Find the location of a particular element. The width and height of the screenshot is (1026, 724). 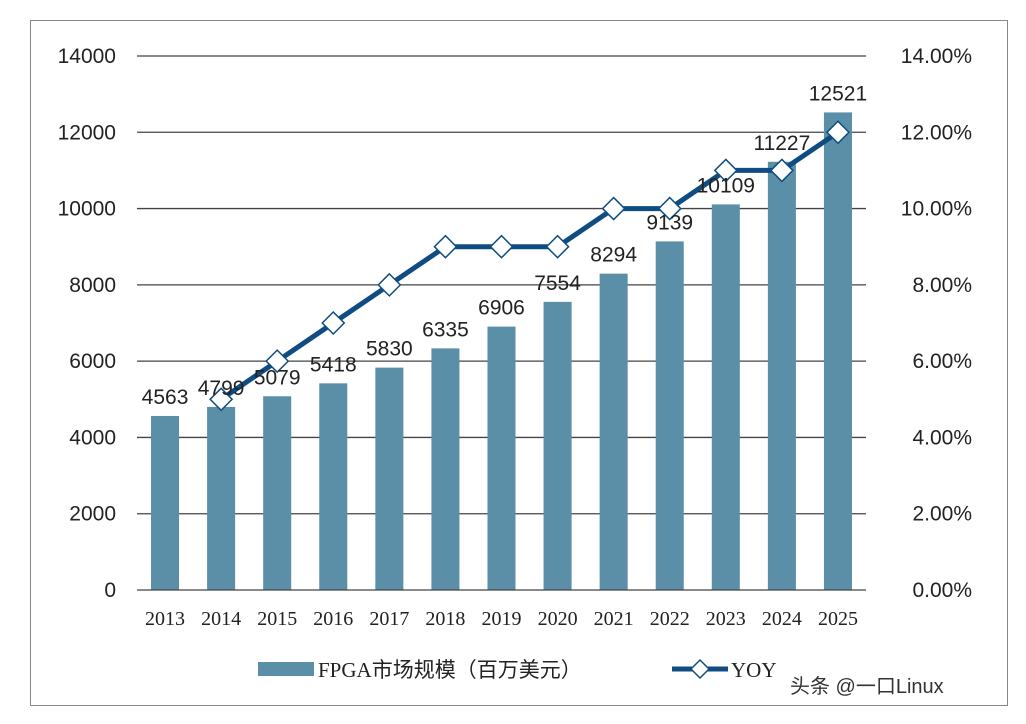

yoy-marker-2017 is located at coordinates (389, 284).